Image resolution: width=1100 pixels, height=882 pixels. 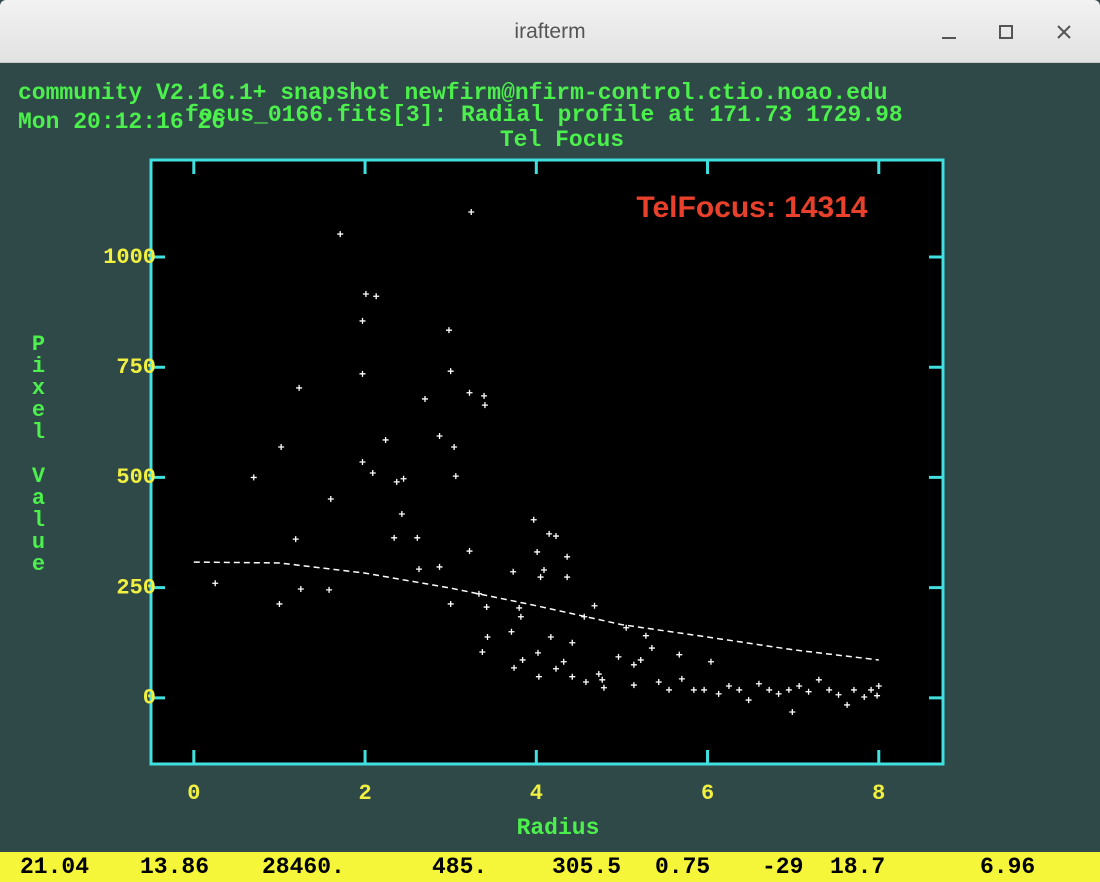 What do you see at coordinates (587, 867) in the screenshot?
I see `status-field: 305.5` at bounding box center [587, 867].